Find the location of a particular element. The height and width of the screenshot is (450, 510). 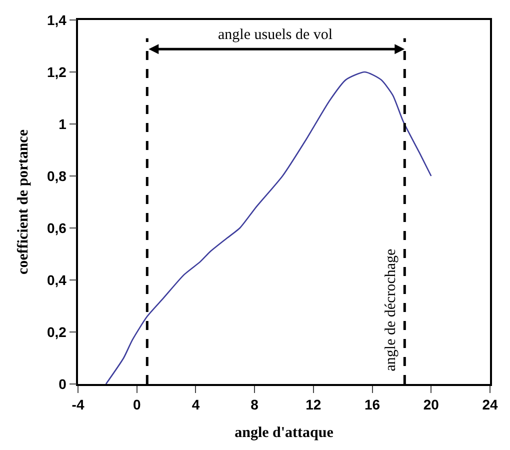

ref-line-label: angle de décrochage is located at coordinates (391, 310).